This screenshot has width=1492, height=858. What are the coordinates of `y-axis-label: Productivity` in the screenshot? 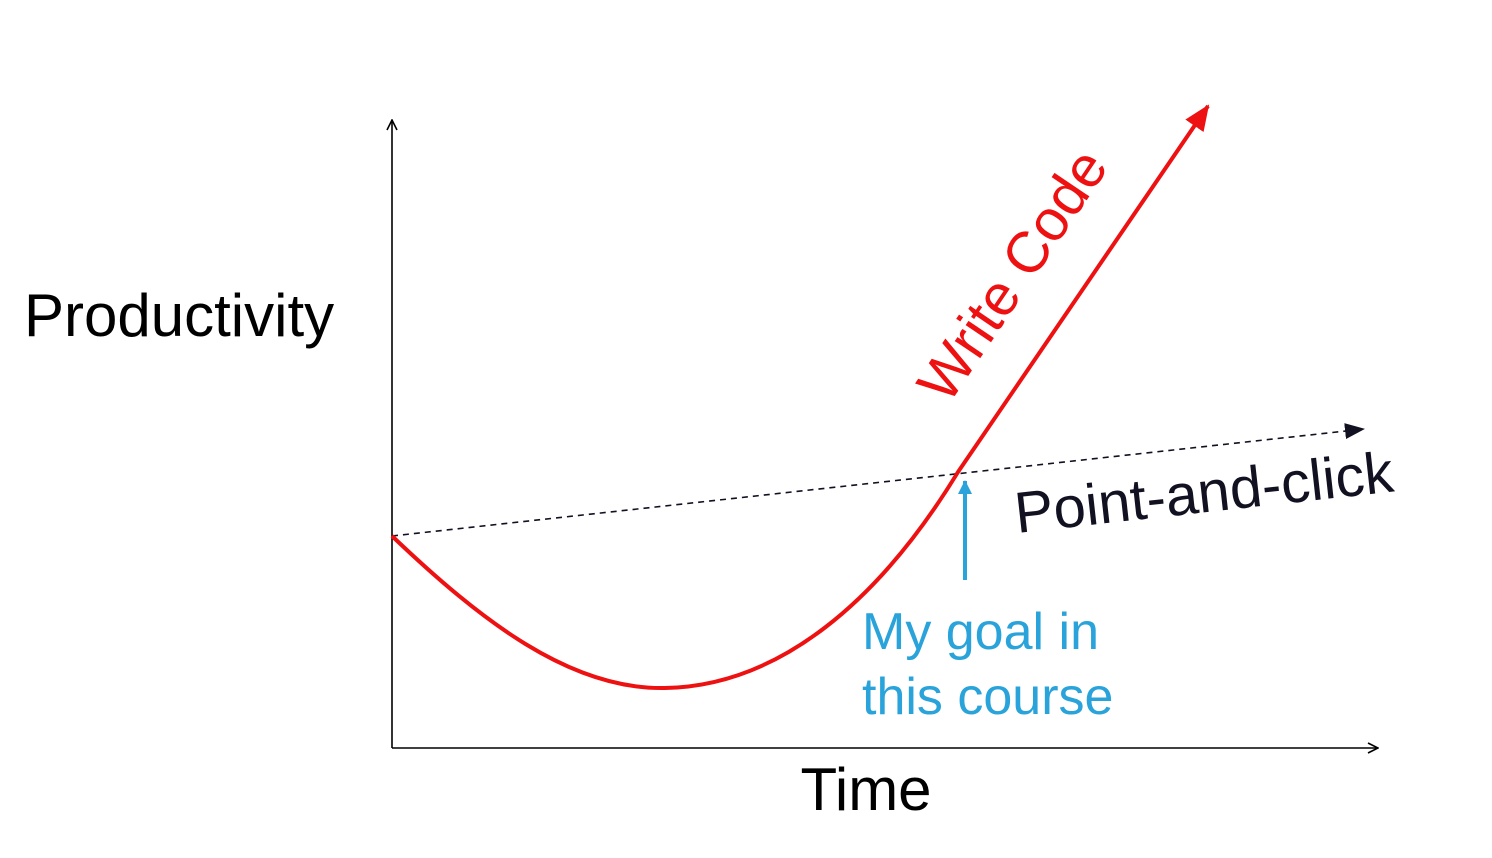 It's located at (179, 315).